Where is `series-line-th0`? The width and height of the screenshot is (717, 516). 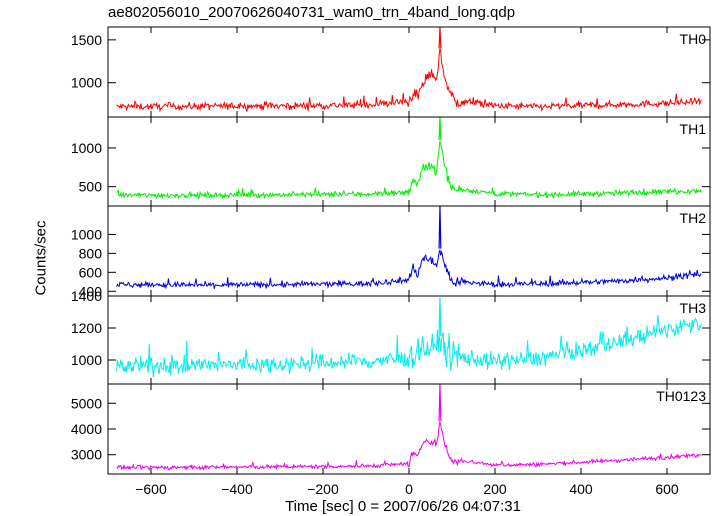 series-line-th0 is located at coordinates (409, 80).